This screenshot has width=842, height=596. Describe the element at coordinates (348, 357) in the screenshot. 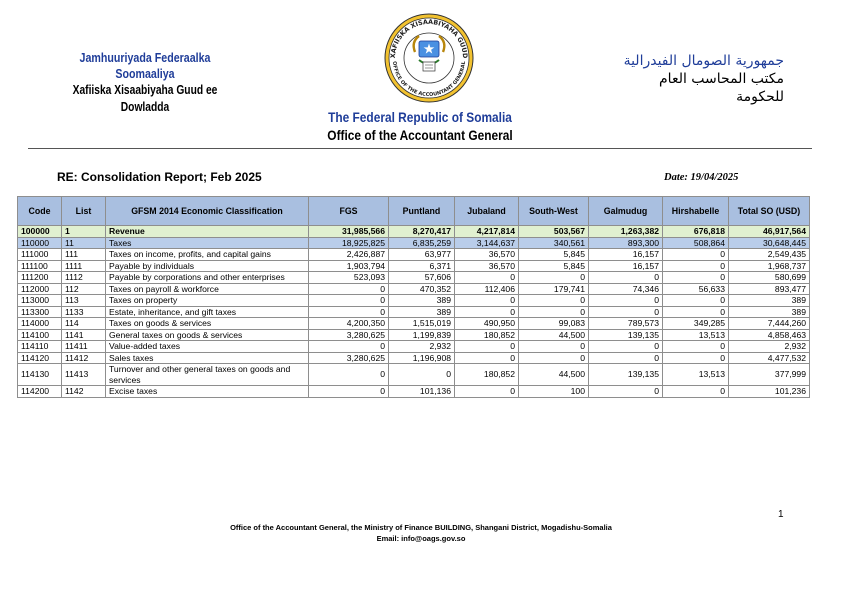

I see `cell-fgs: 3,280,625` at that location.